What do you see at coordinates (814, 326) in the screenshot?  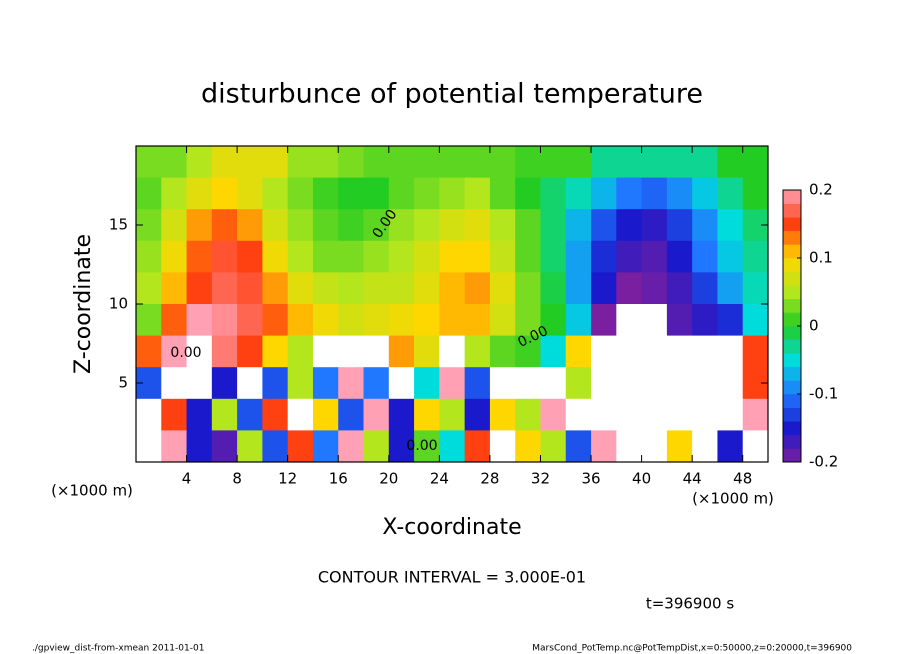 I see `colorbar-tick-label: 0` at bounding box center [814, 326].